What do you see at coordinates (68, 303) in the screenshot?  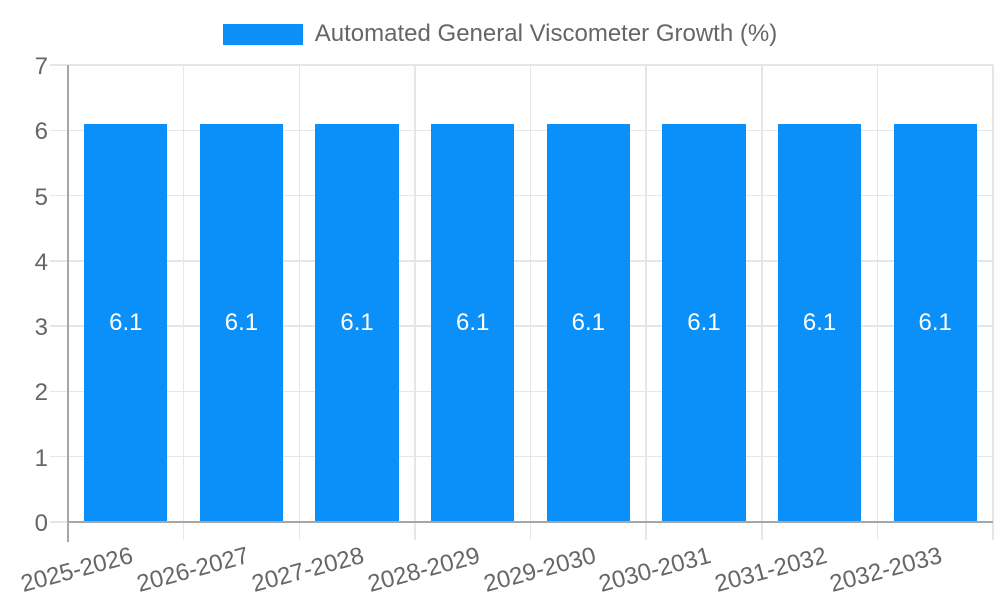 I see `y-axis-line` at bounding box center [68, 303].